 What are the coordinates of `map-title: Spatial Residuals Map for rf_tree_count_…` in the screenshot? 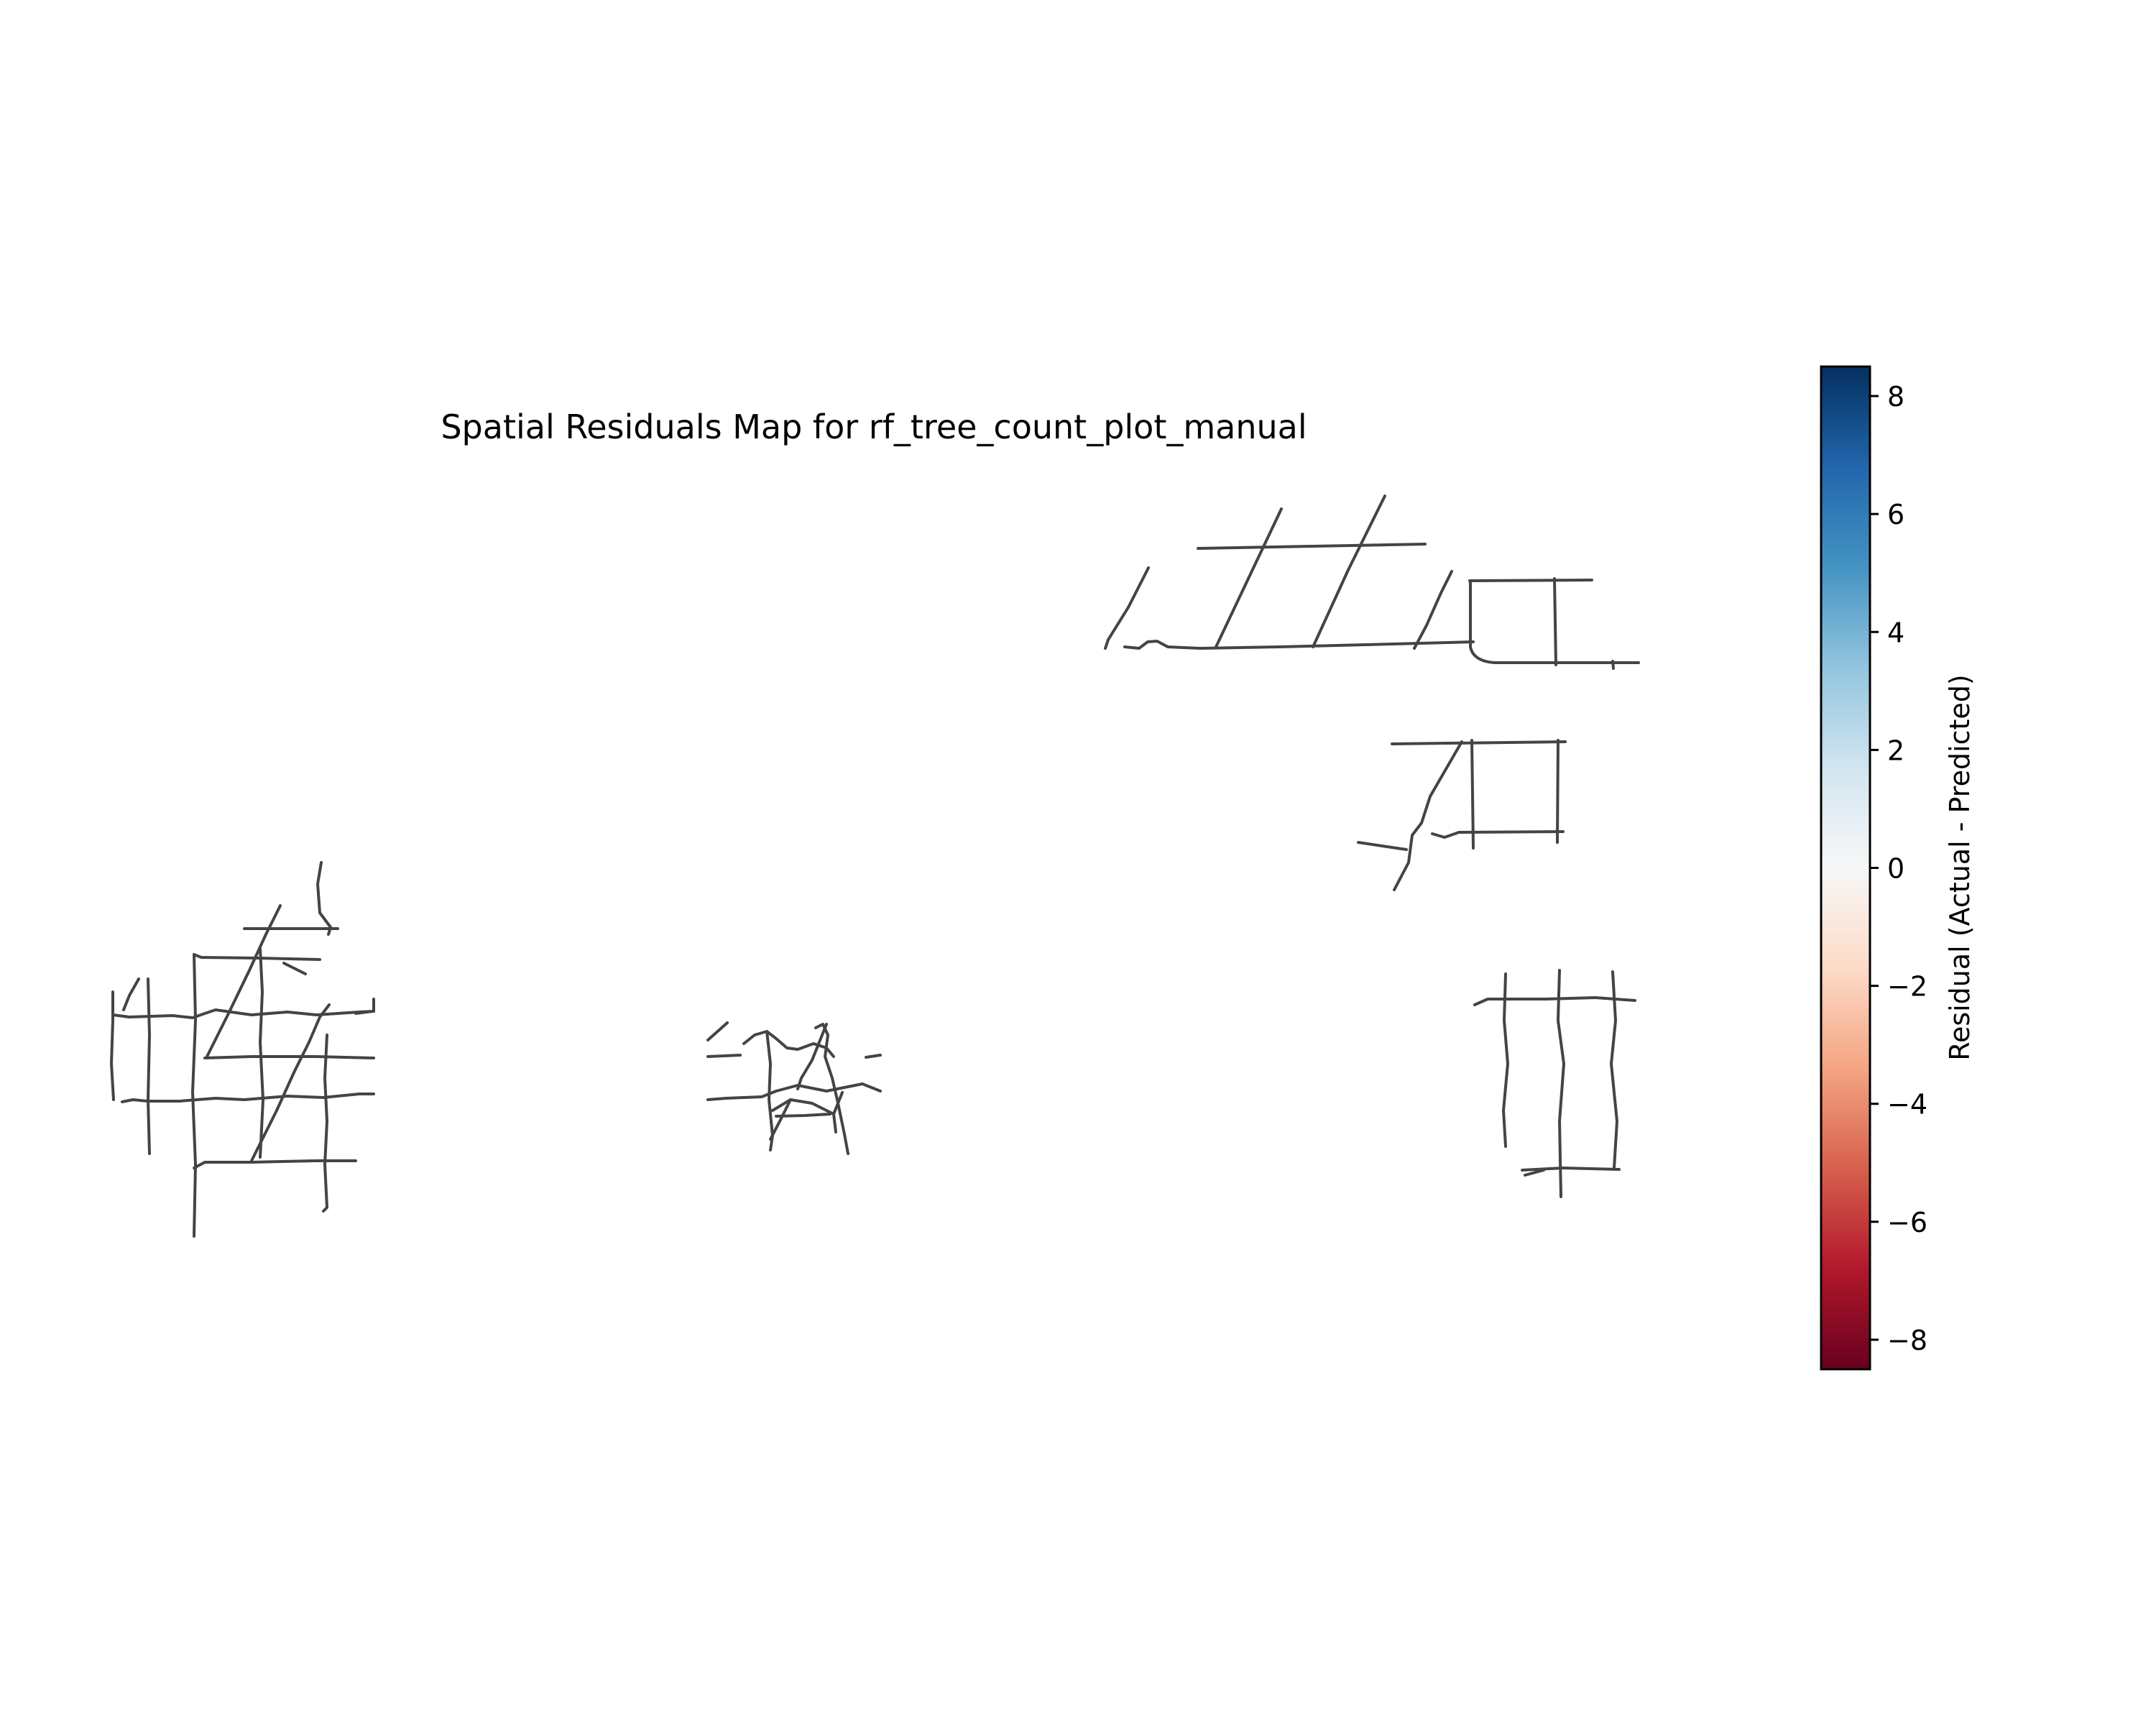 It's located at (874, 427).